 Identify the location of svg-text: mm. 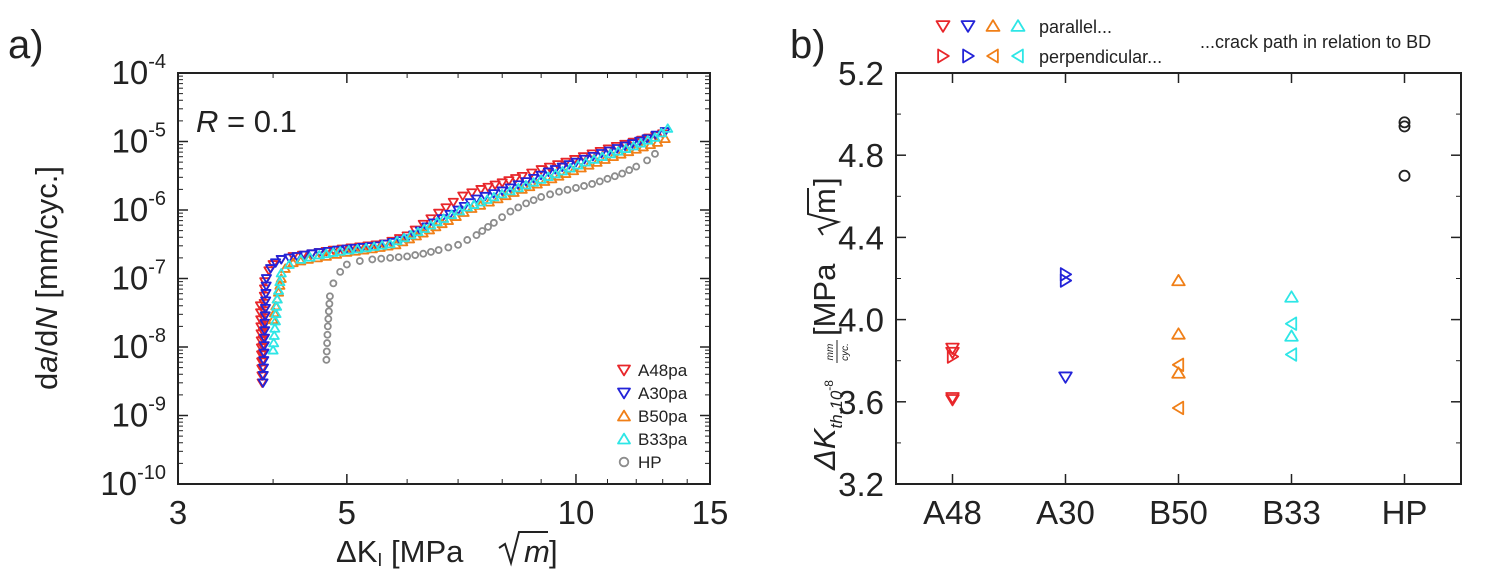
(830, 352).